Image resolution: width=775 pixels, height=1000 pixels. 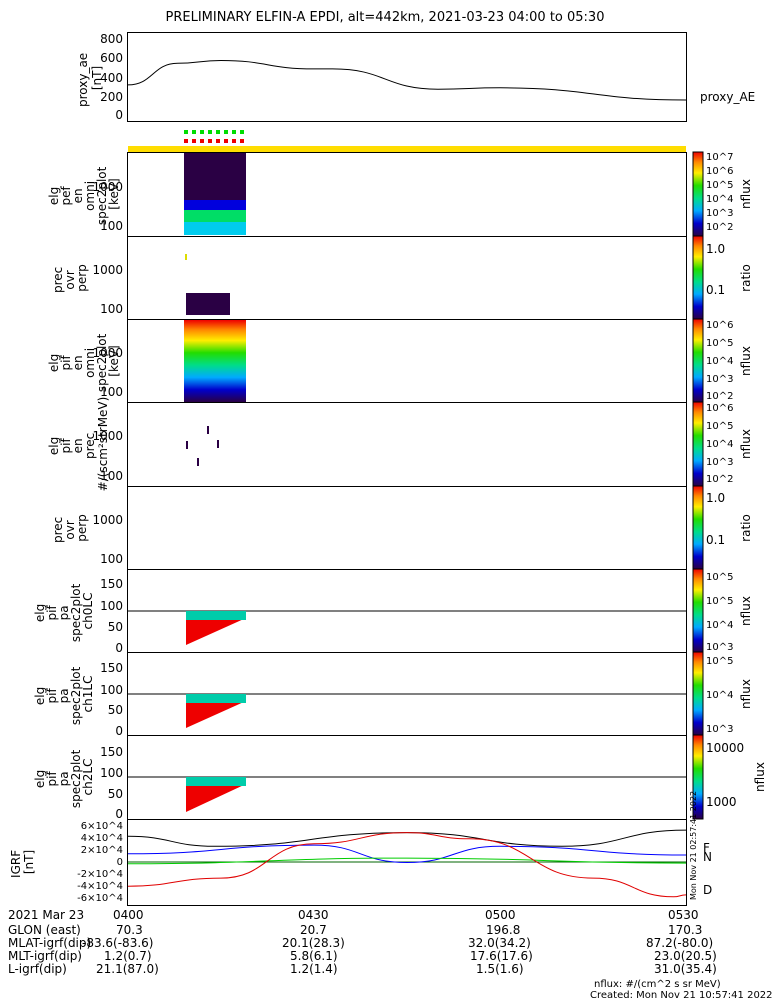 I want to click on series-label-F: F, so click(x=706, y=848).